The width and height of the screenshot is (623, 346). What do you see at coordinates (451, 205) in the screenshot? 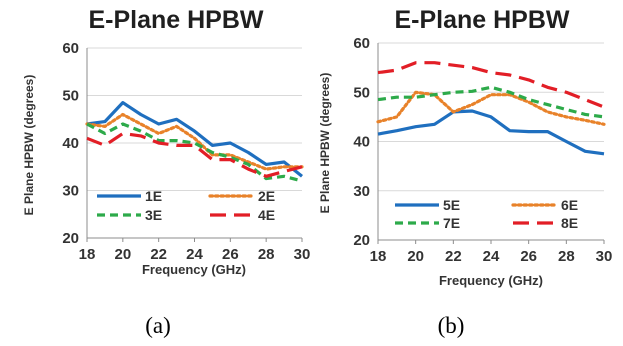
I see `legend-label-5E: 5E` at bounding box center [451, 205].